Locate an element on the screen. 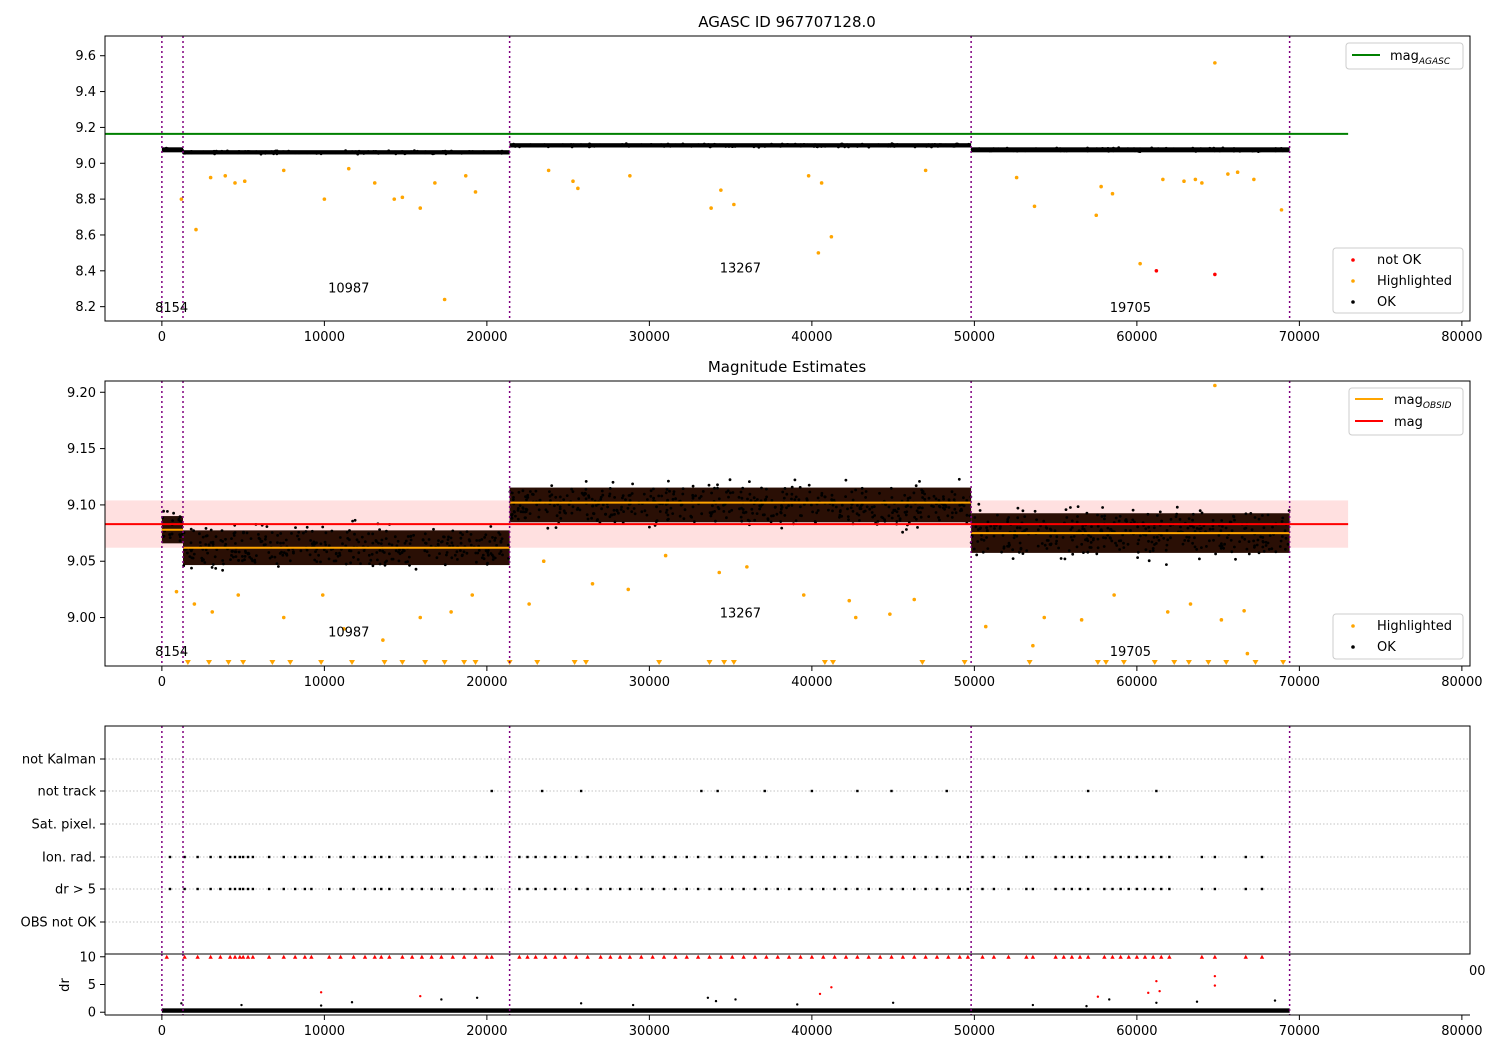 The image size is (1500, 1050). panel-1-obsid-label: 8154 is located at coordinates (171, 308).